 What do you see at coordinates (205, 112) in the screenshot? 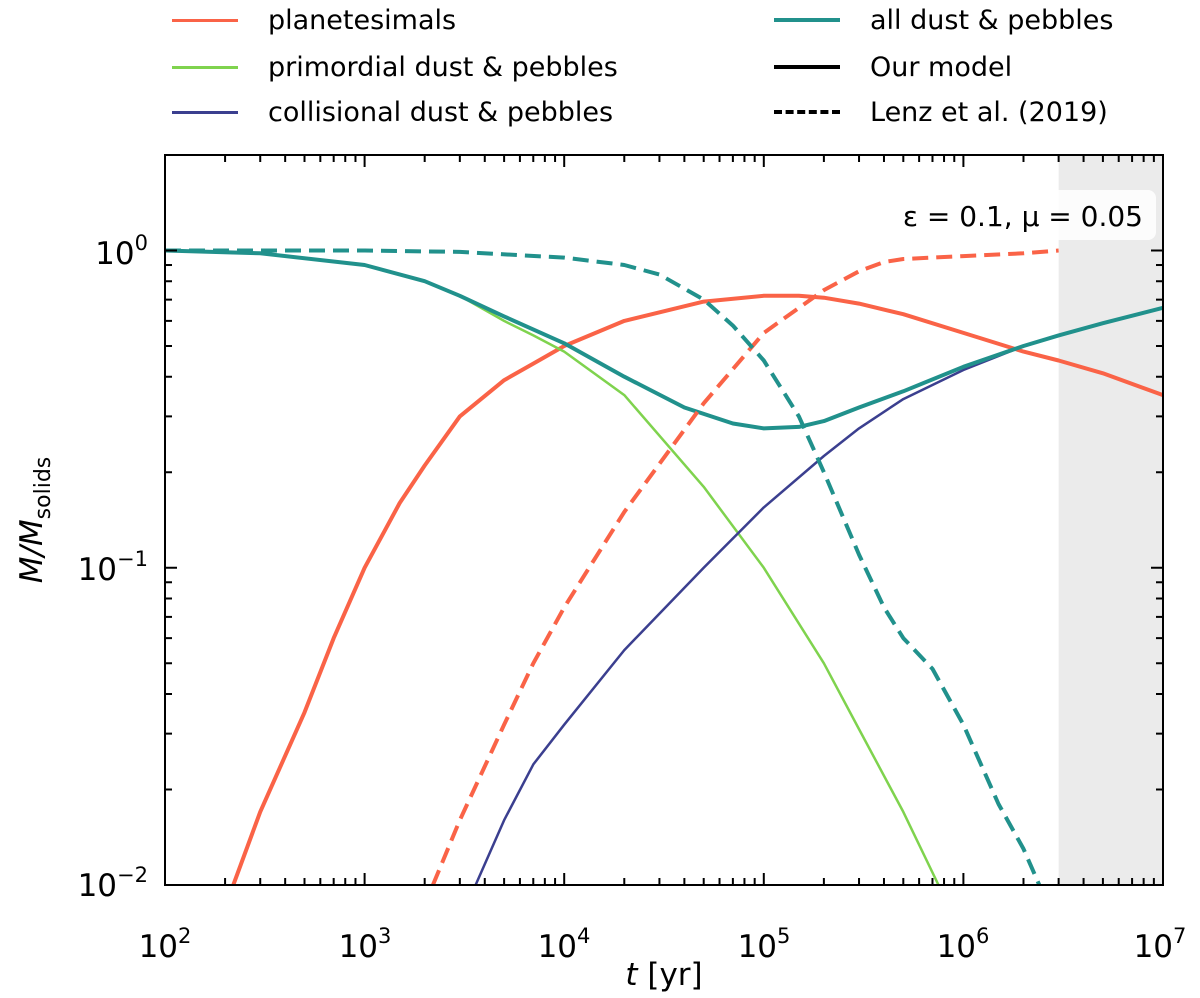
I see `legend-swatch-collisional` at bounding box center [205, 112].